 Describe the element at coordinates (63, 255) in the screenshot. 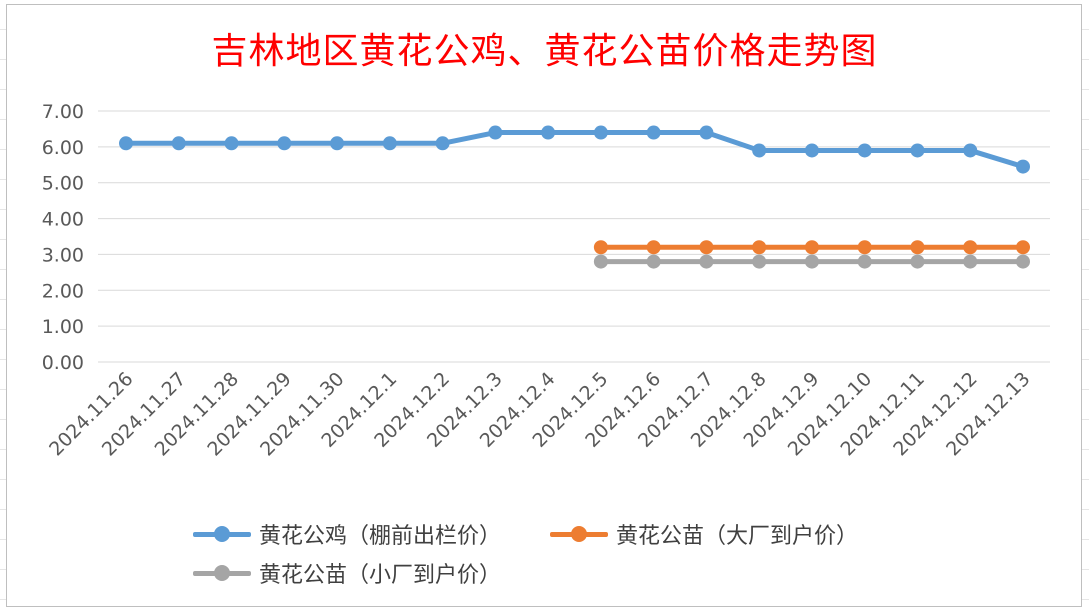

I see `y-tick-label: 3.00` at that location.